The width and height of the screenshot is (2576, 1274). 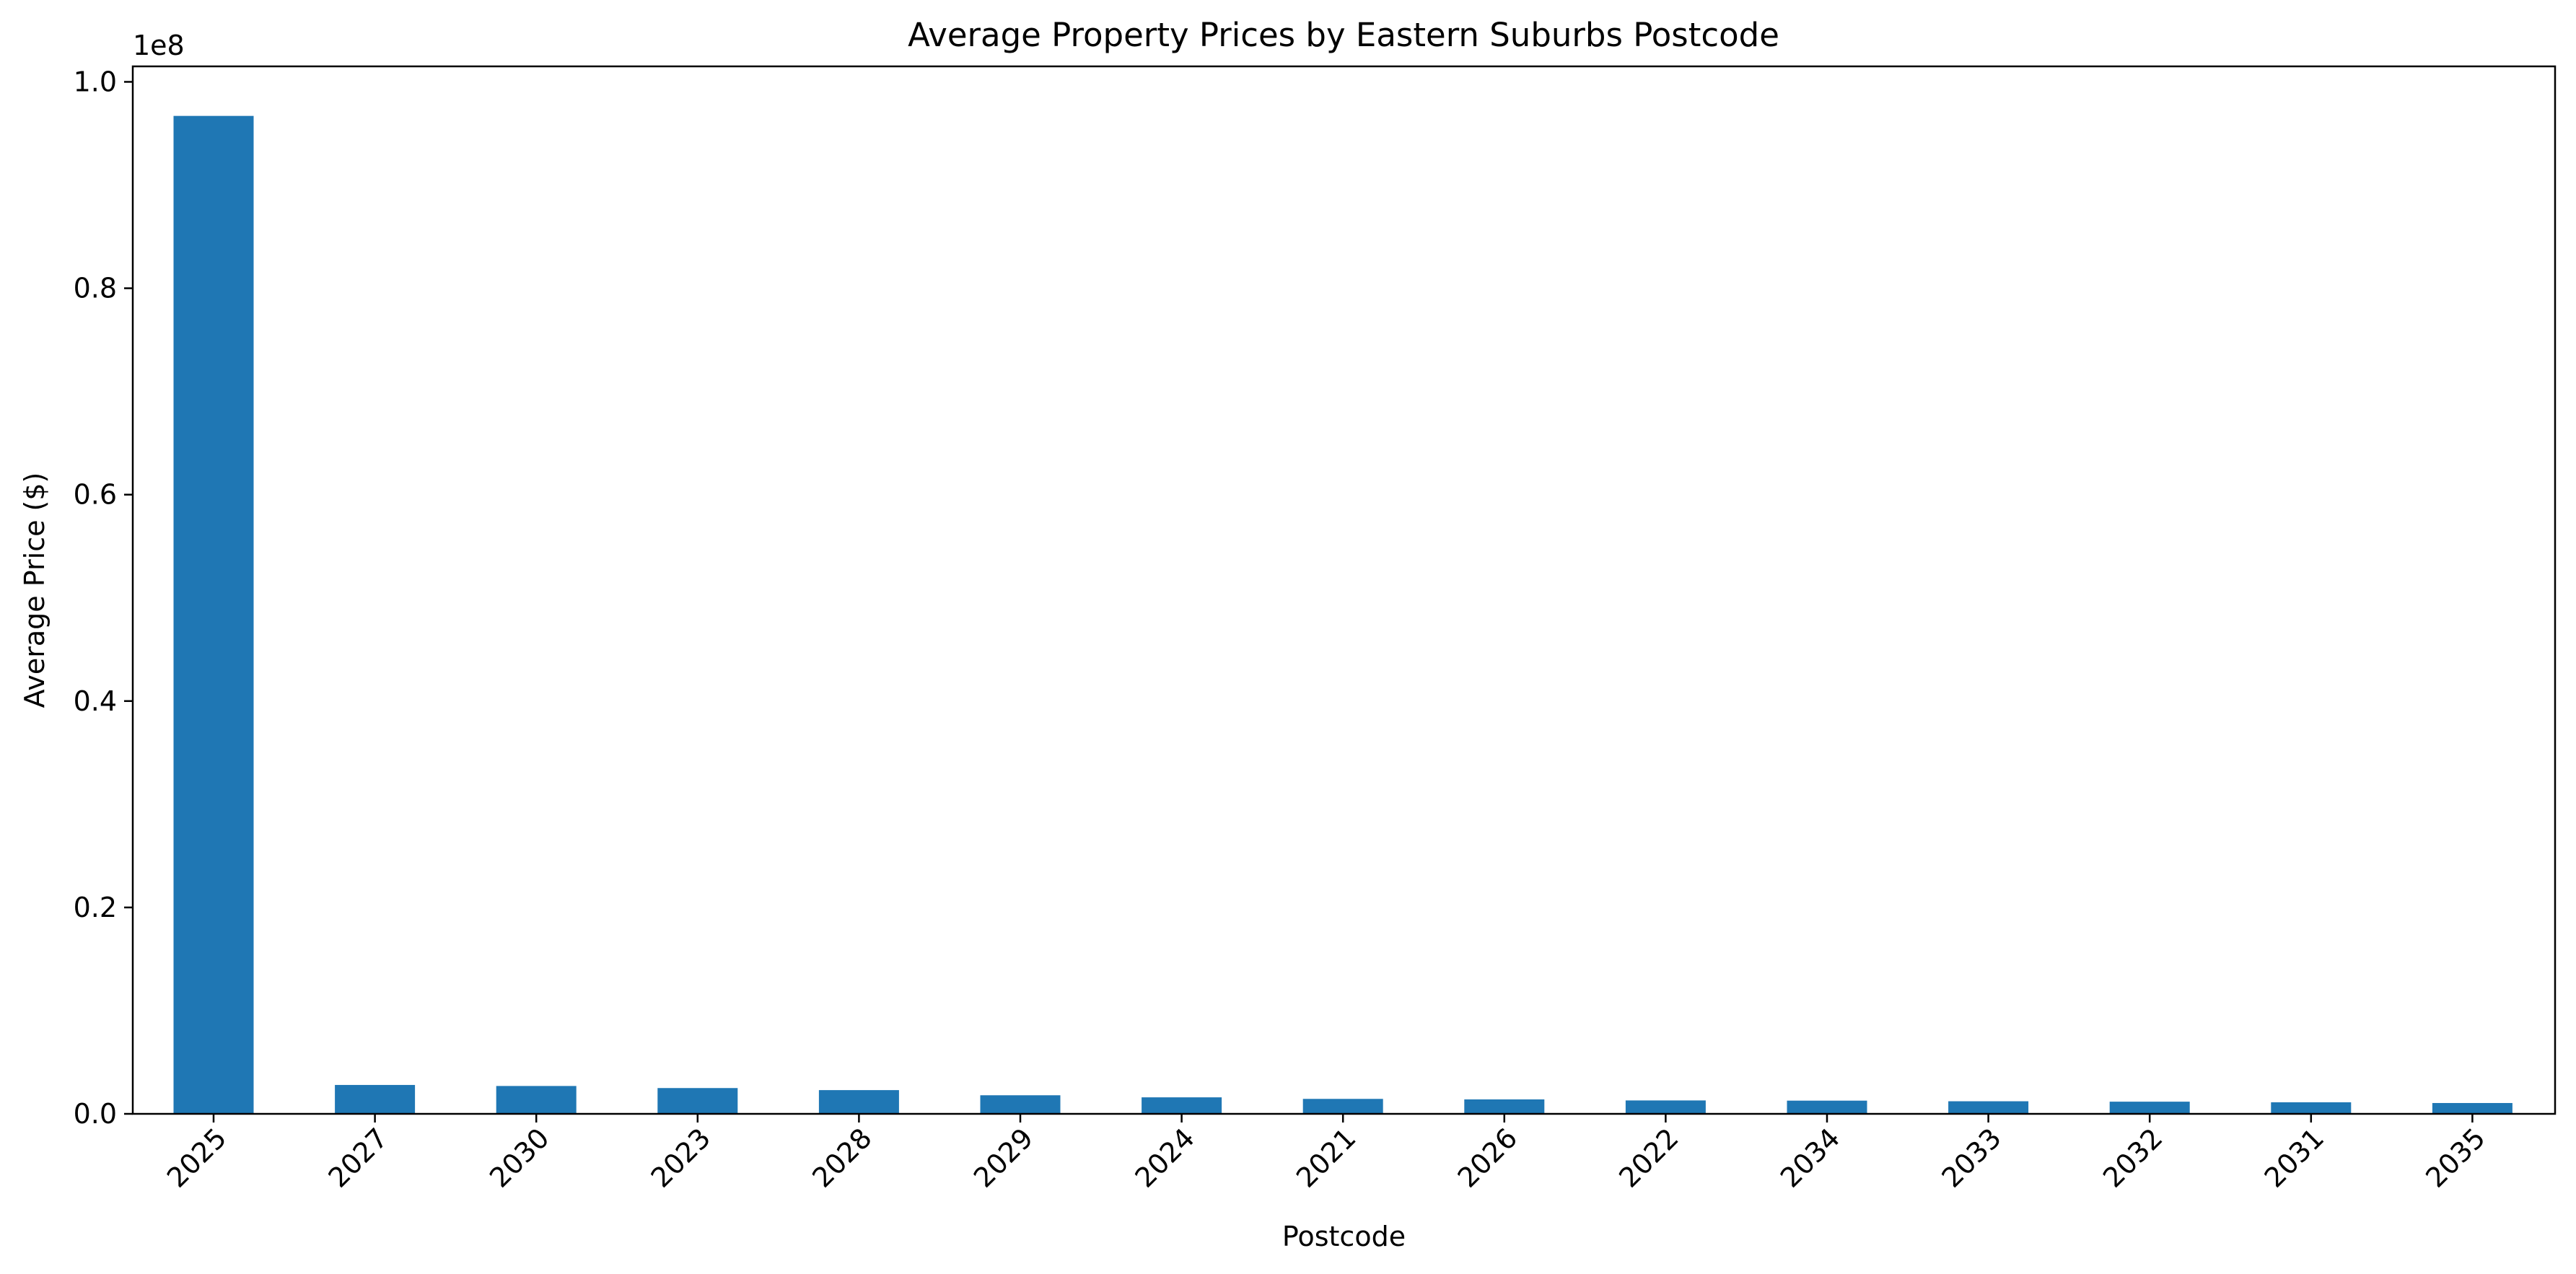 What do you see at coordinates (95, 495) in the screenshot?
I see `y-tick-label-0.6: 0.6` at bounding box center [95, 495].